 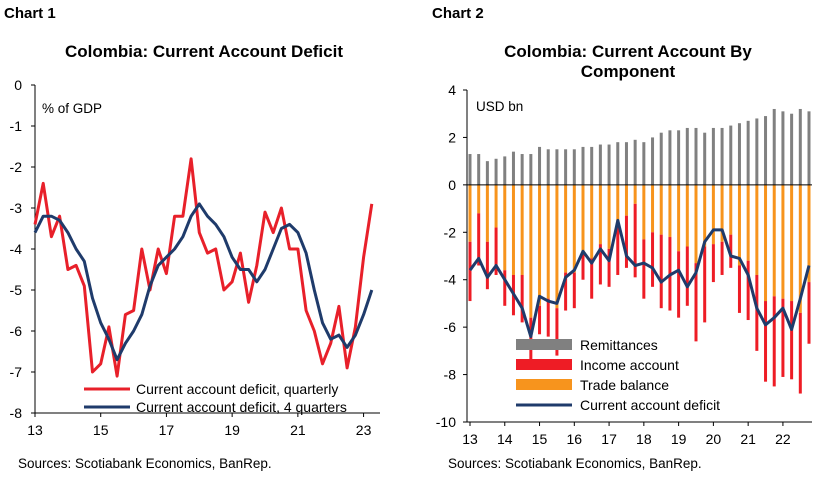 I want to click on chart-2-x-tick-label: 16, so click(x=575, y=439).